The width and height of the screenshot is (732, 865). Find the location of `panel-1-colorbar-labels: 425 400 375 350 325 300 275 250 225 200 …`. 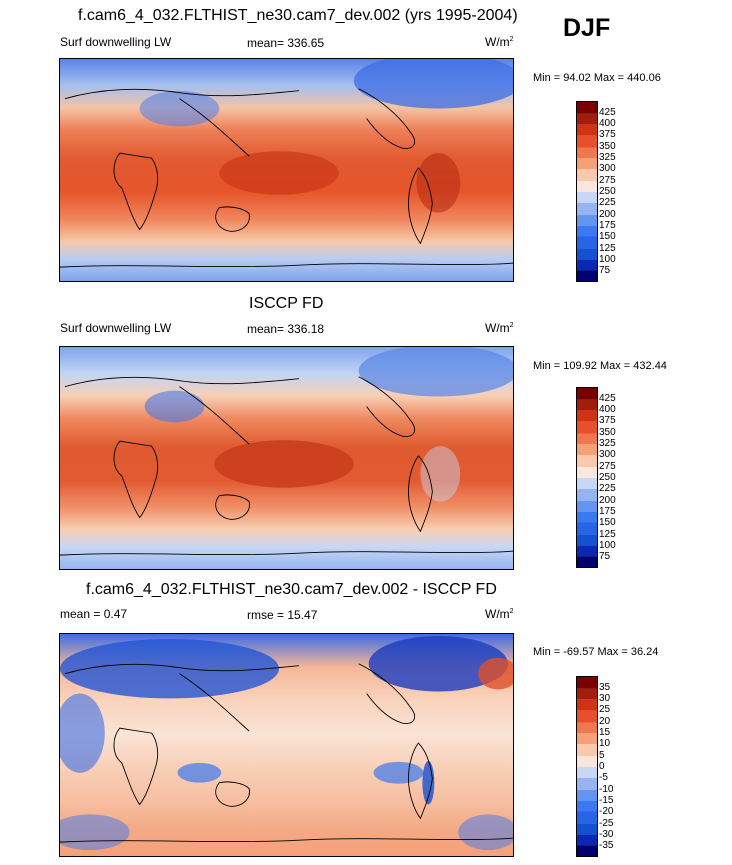

panel-1-colorbar-labels: 425 400 375 350 325 300 275 250 225 200 … is located at coordinates (616, 191).